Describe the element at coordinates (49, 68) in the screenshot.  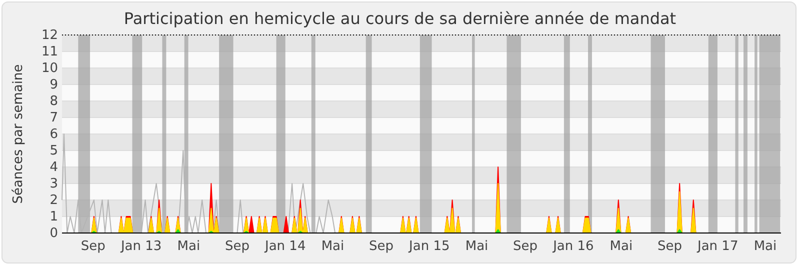
I see `y-tick-label: 10` at that location.